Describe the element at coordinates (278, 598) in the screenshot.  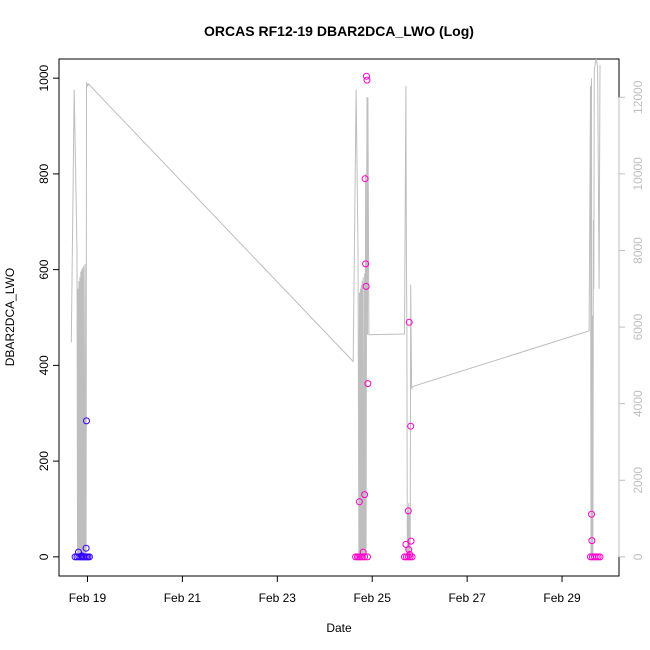
I see `x-tick-label: Feb 23` at that location.